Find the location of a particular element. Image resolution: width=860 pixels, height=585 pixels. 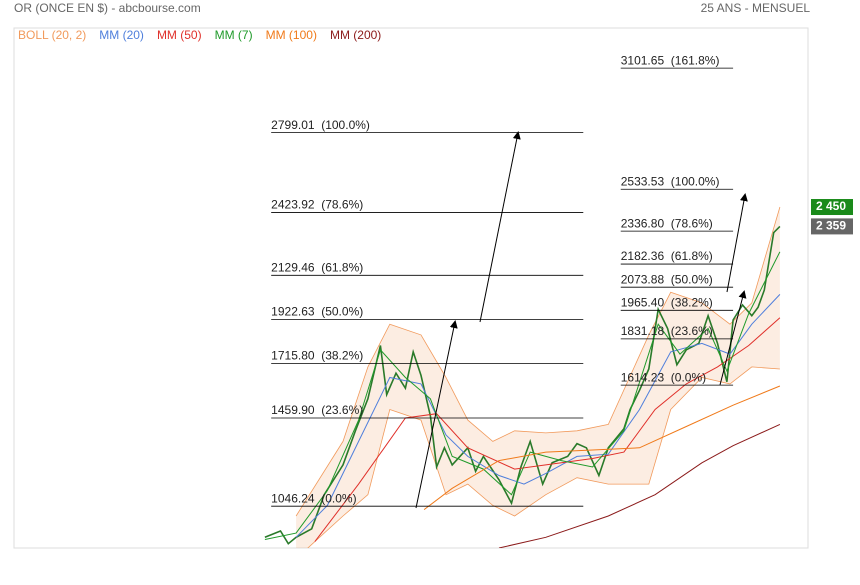

price-tag-label: 2 450 is located at coordinates (831, 206).